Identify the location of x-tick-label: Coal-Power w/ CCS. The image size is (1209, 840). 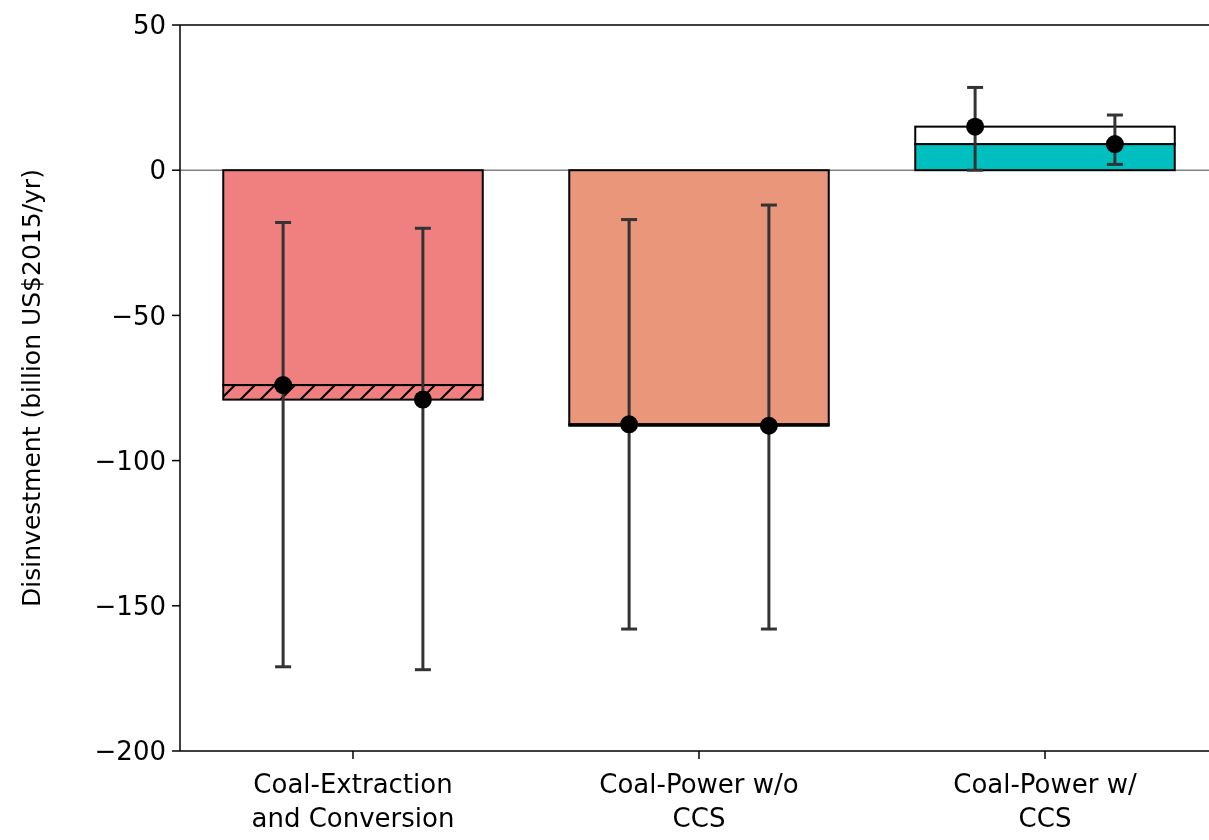
(1045, 801).